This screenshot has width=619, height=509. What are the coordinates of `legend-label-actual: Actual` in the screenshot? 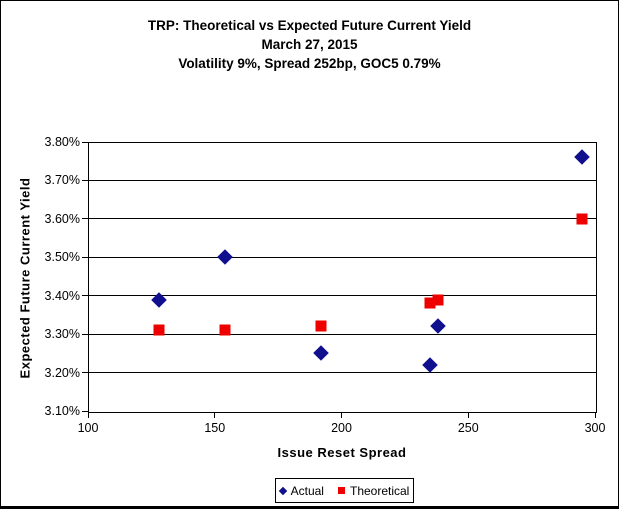 It's located at (307, 490).